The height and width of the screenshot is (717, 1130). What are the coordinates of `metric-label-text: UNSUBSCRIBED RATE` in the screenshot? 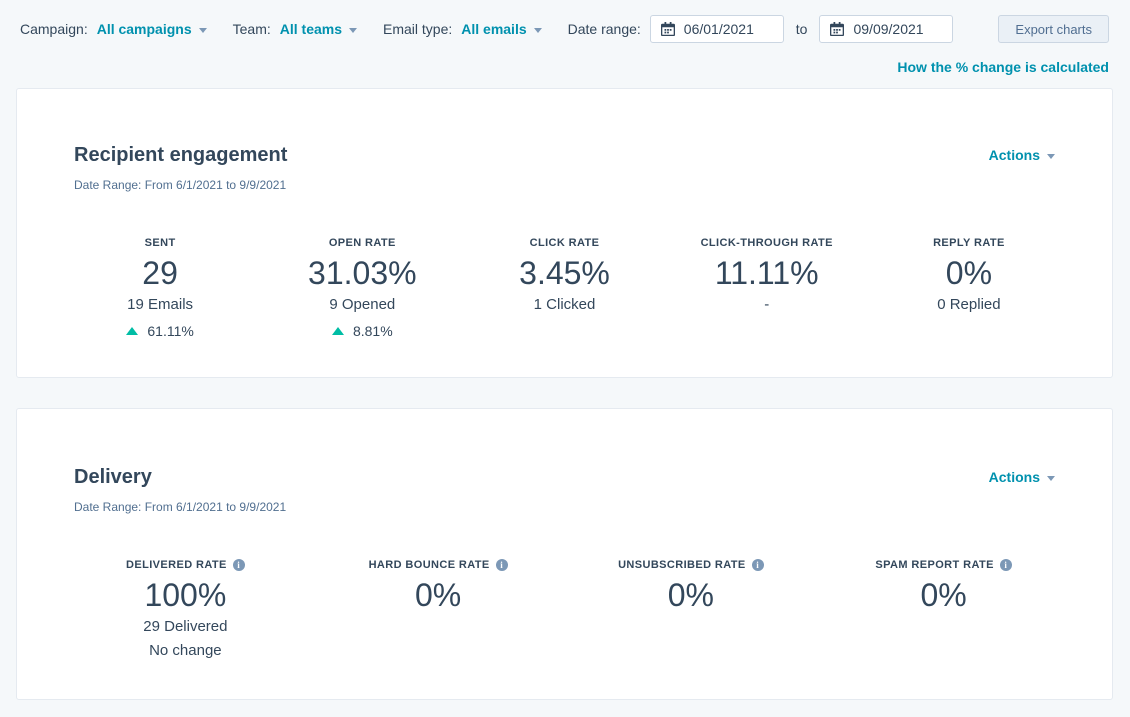 It's located at (682, 565).